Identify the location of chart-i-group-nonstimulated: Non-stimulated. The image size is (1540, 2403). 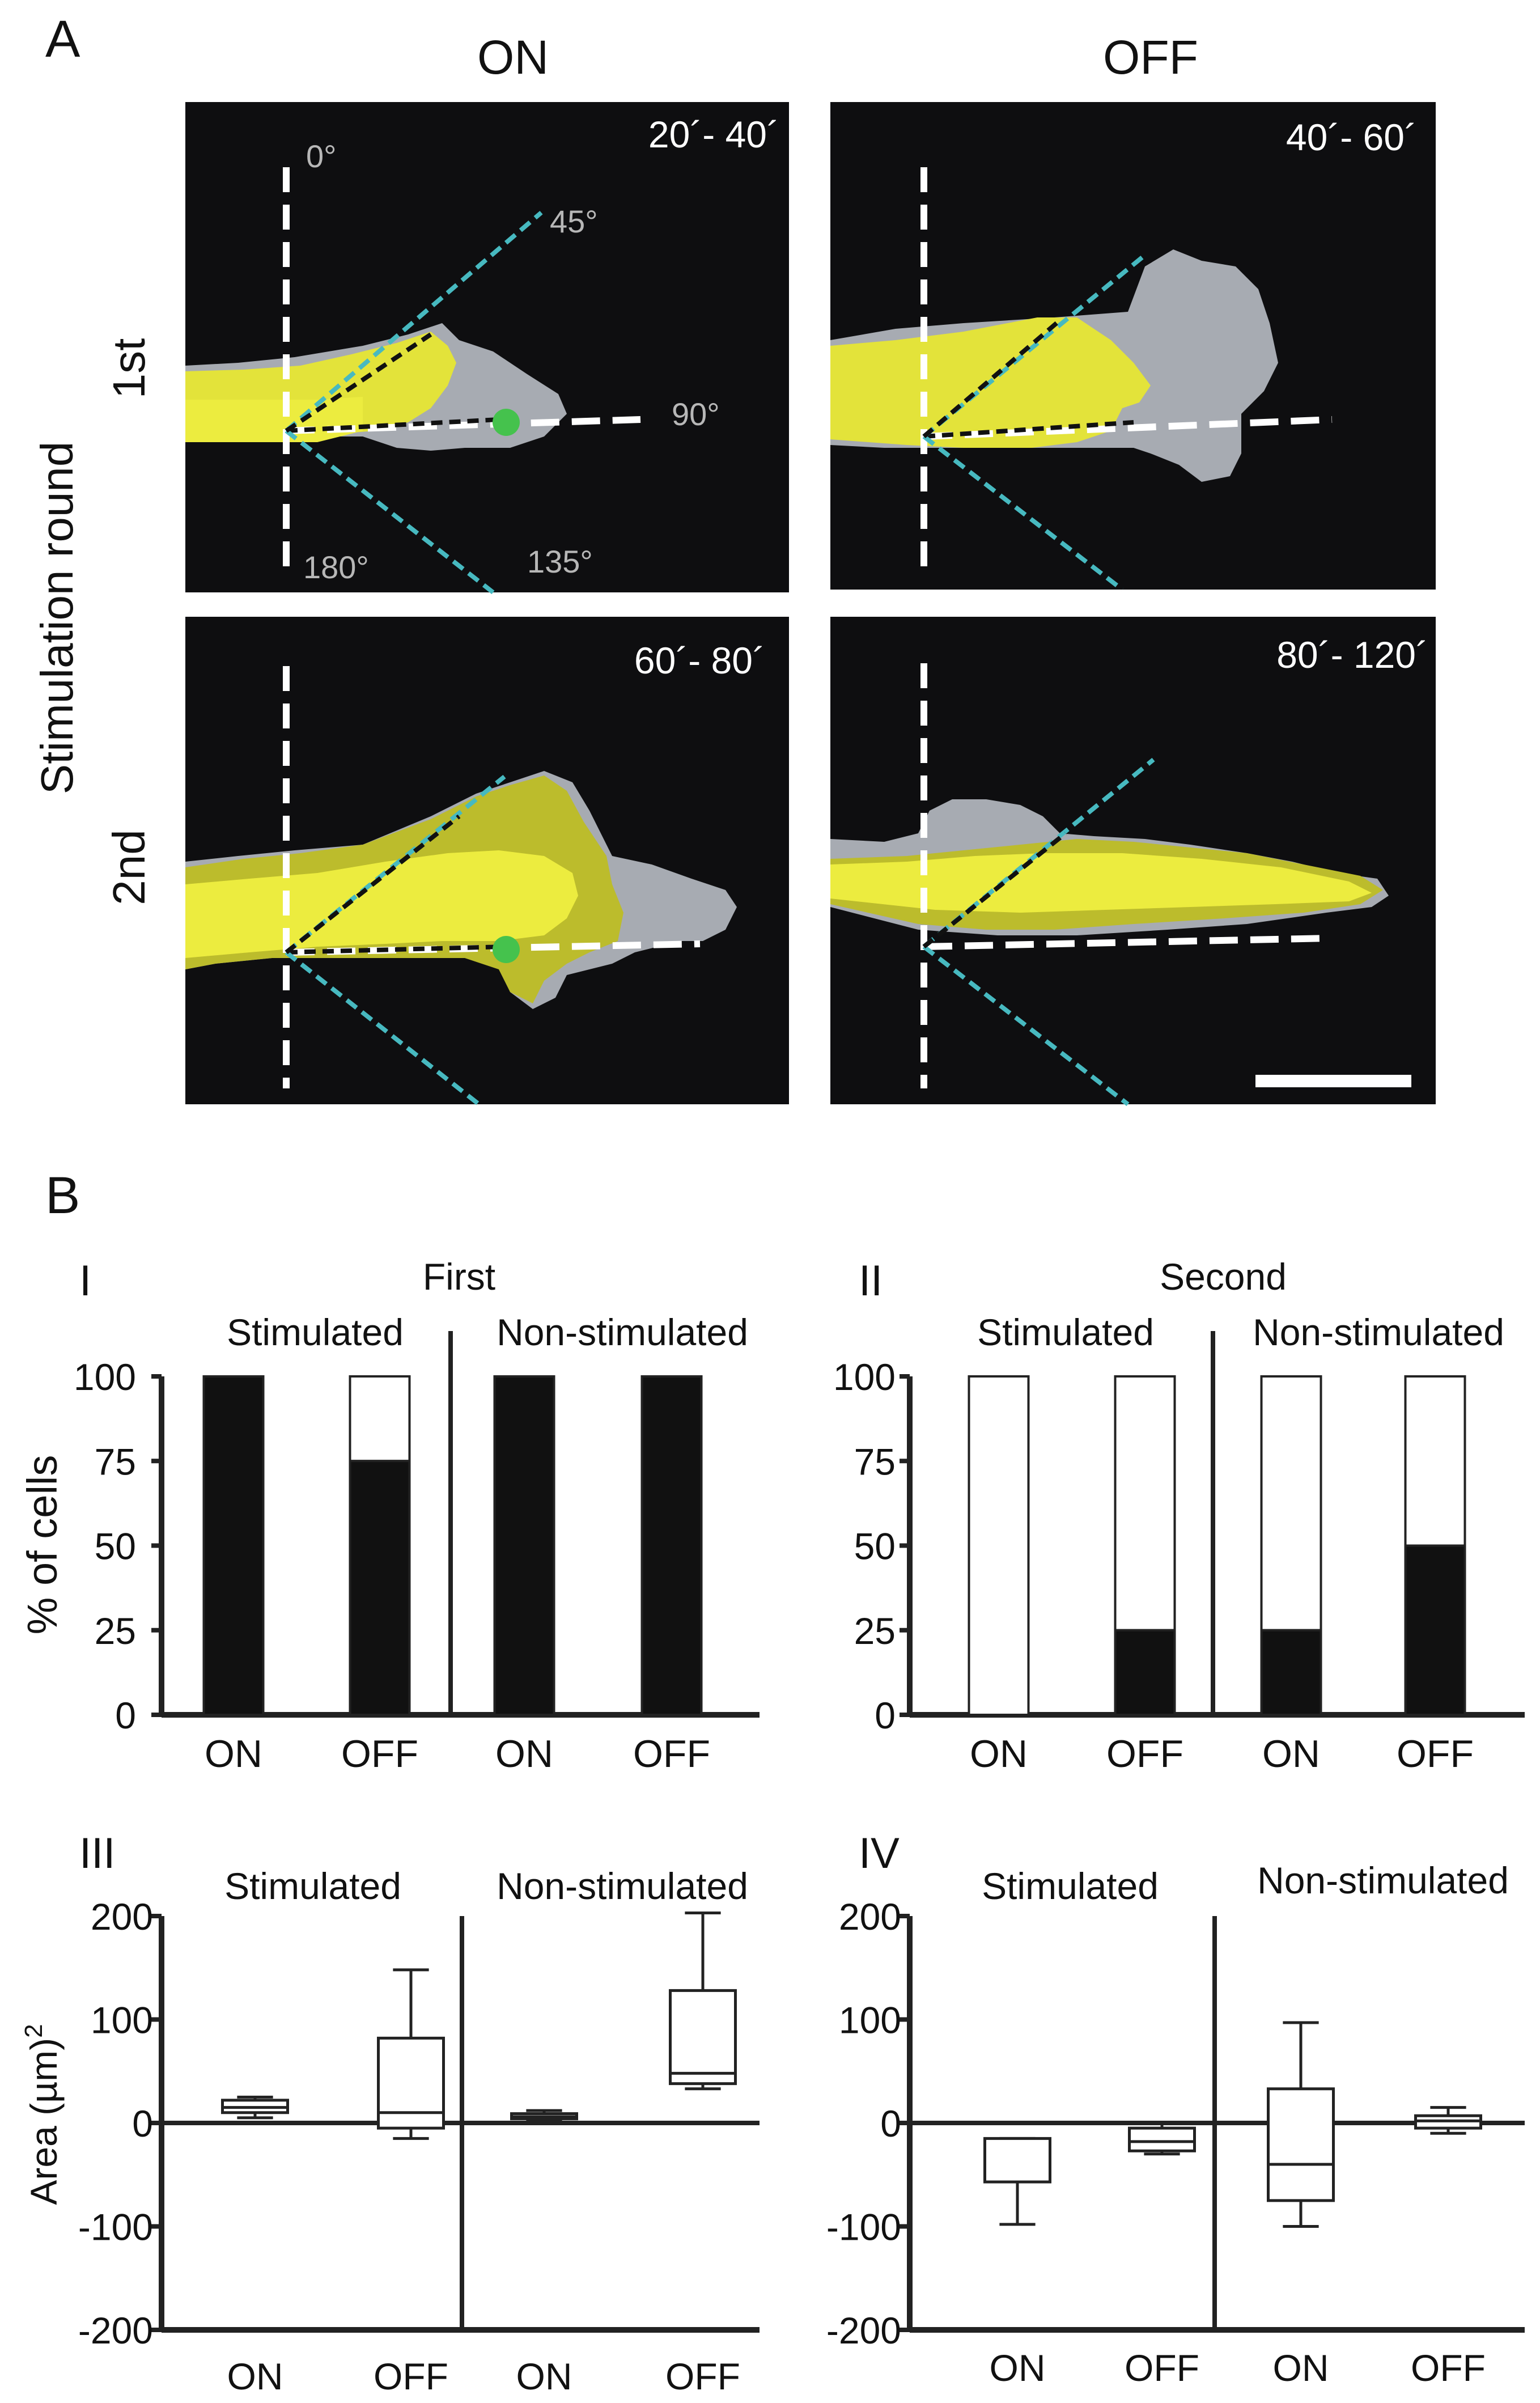
(622, 1332).